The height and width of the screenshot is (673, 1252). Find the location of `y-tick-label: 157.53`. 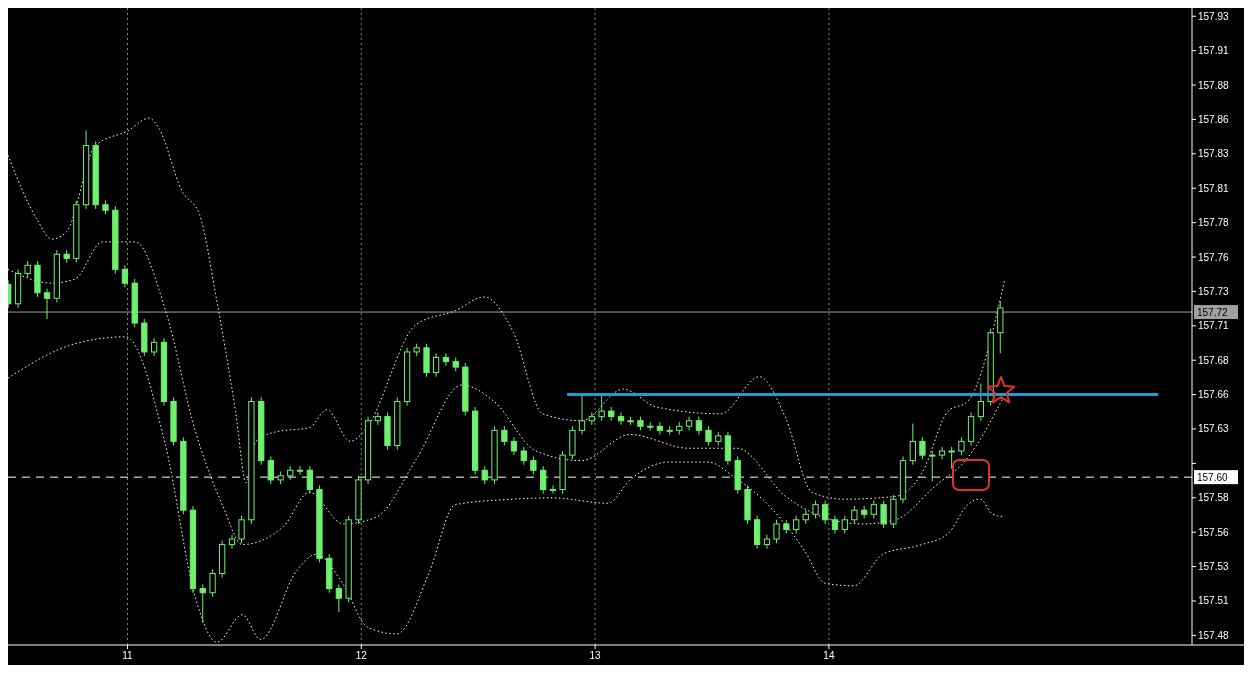

y-tick-label: 157.53 is located at coordinates (1214, 567).